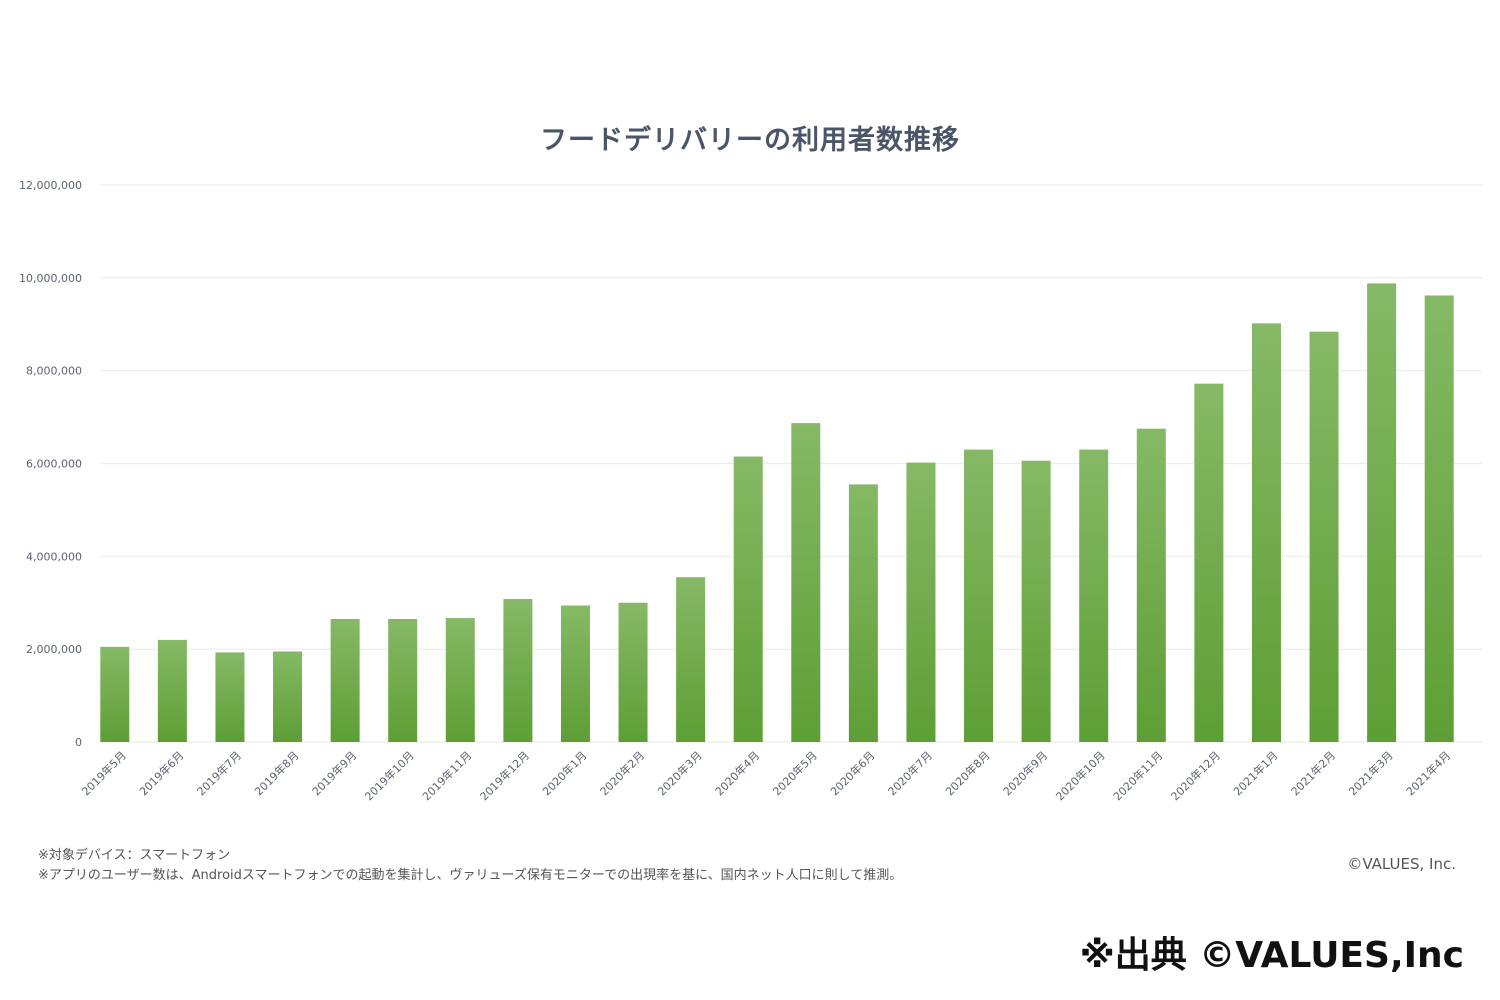 This screenshot has width=1500, height=1000. Describe the element at coordinates (564, 773) in the screenshot. I see `x-tick-label: 2020年1月` at that location.